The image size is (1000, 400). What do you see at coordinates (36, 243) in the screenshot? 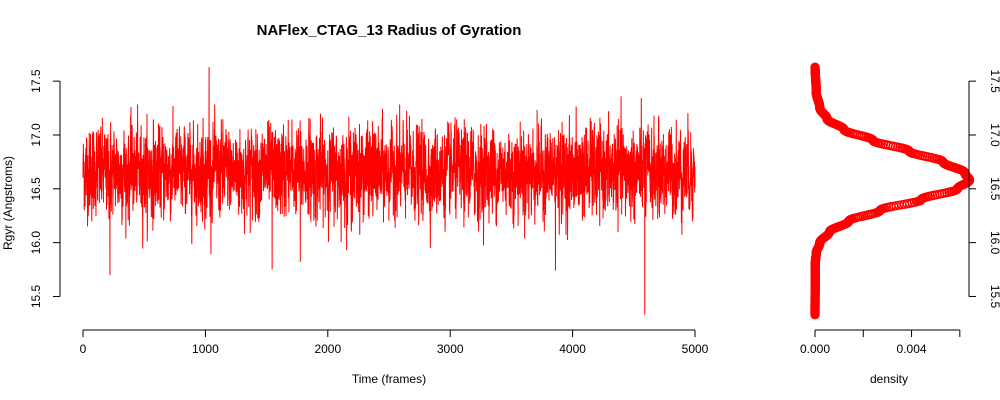
I see `y-tick-label: 16.0` at bounding box center [36, 243].